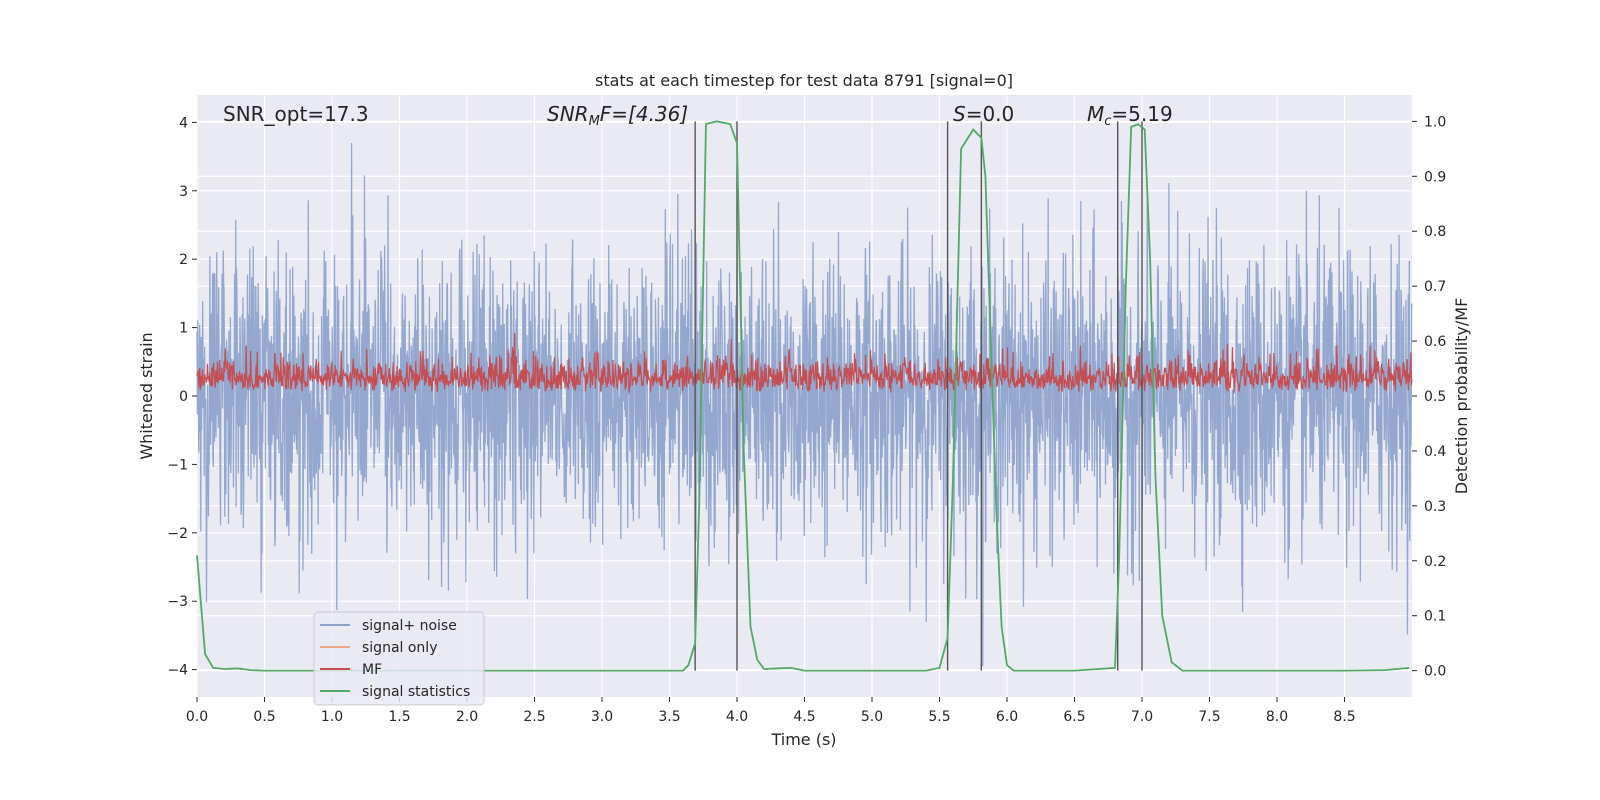 This screenshot has width=1600, height=800. What do you see at coordinates (1435, 562) in the screenshot?
I see `y-right-tick-label: 0.2` at bounding box center [1435, 562].